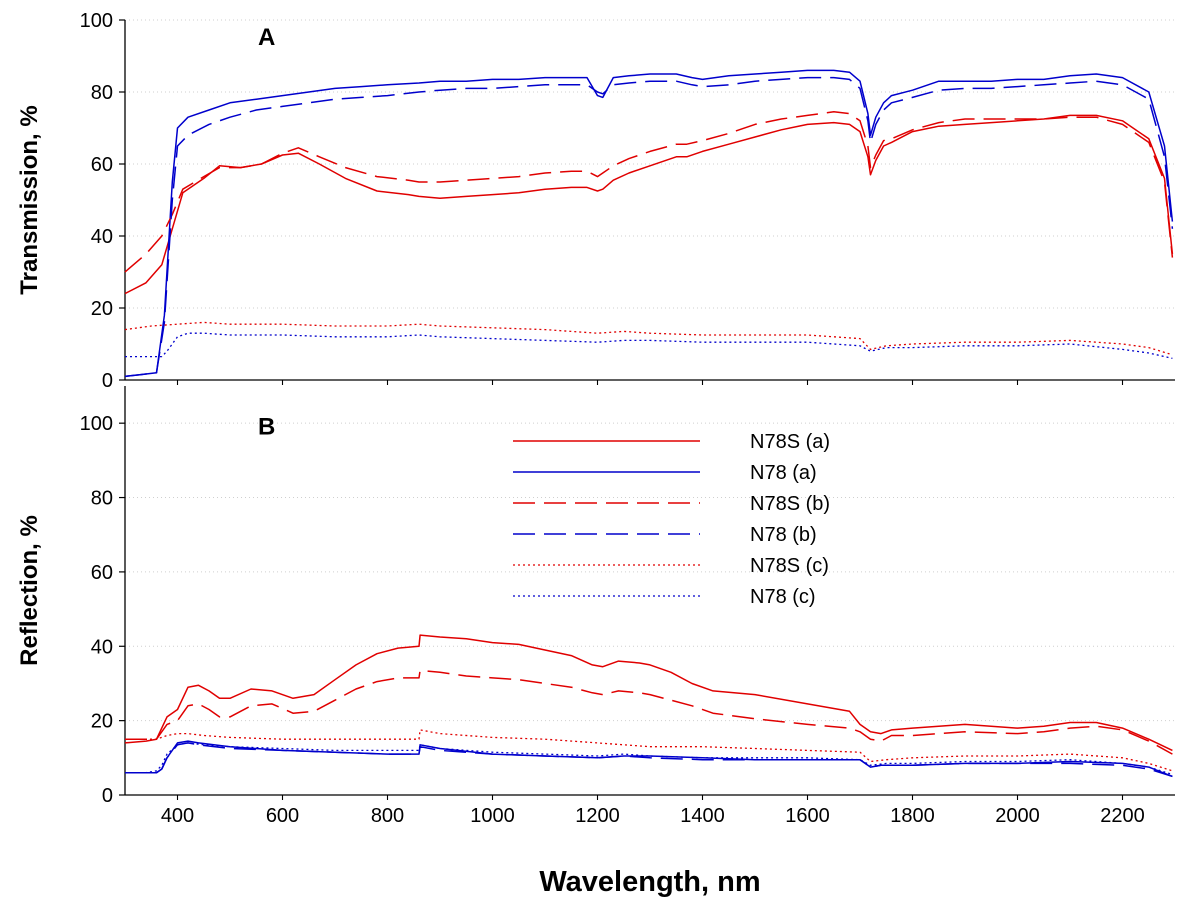  What do you see at coordinates (266, 37) in the screenshot?
I see `panel-label-a: A` at bounding box center [266, 37].